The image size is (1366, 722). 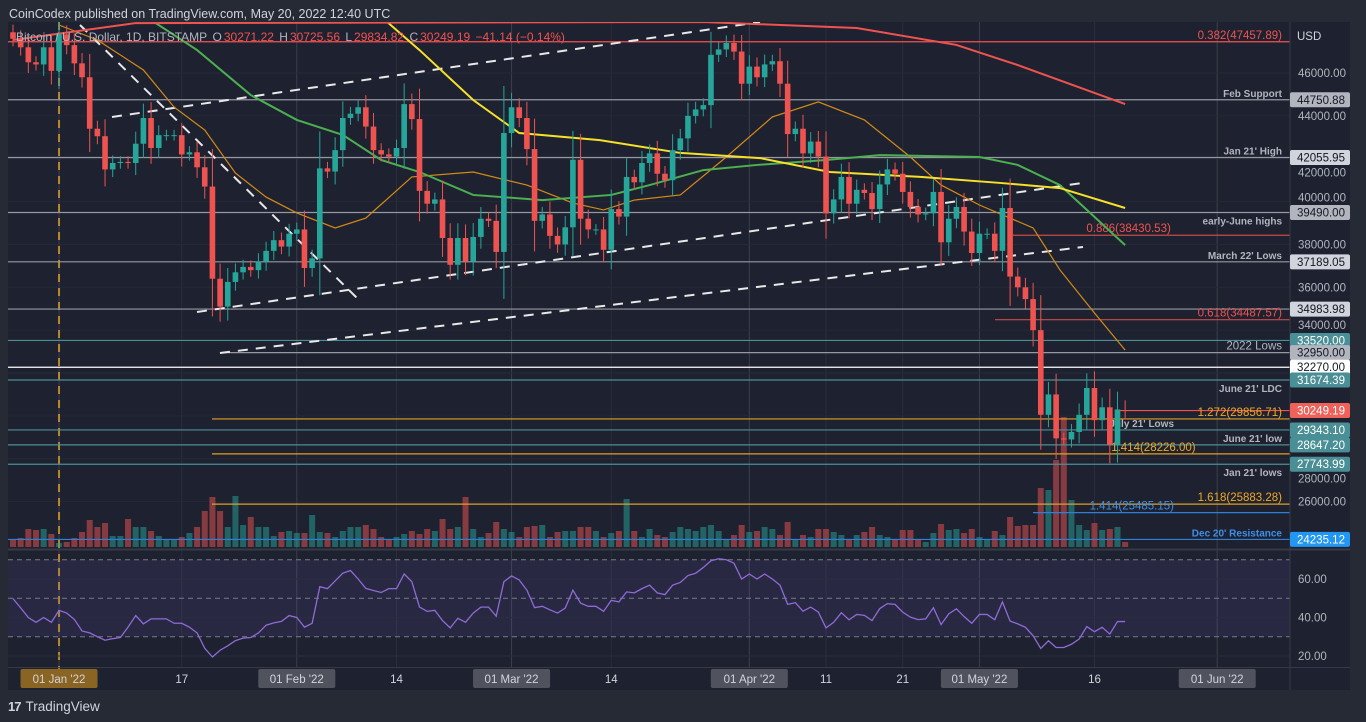 What do you see at coordinates (112, 37) in the screenshot?
I see `symbol-name: Bitcoin / U.S. Dollar, 1D, BITSTAMP` at bounding box center [112, 37].